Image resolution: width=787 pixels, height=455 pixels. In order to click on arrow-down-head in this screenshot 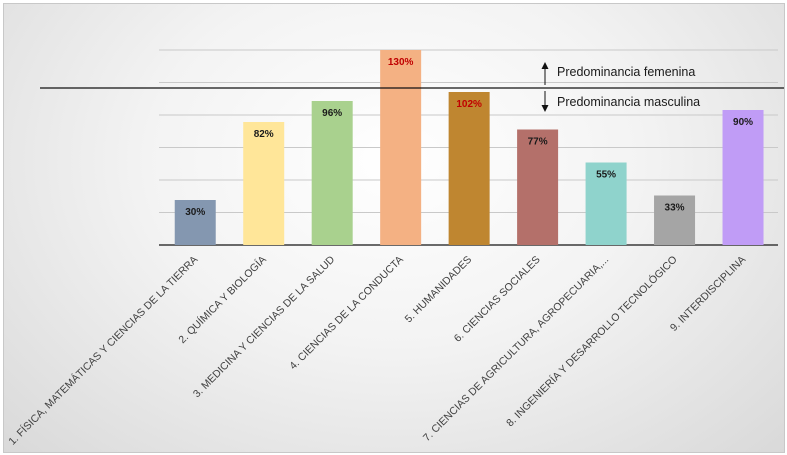, I will do `click(545, 108)`.